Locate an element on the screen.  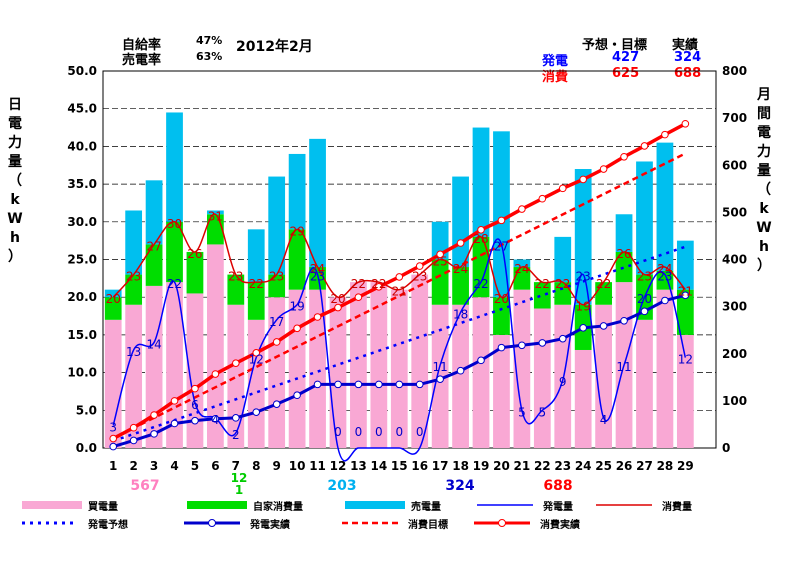
right-tick-label: 400 is located at coordinates (734, 260).